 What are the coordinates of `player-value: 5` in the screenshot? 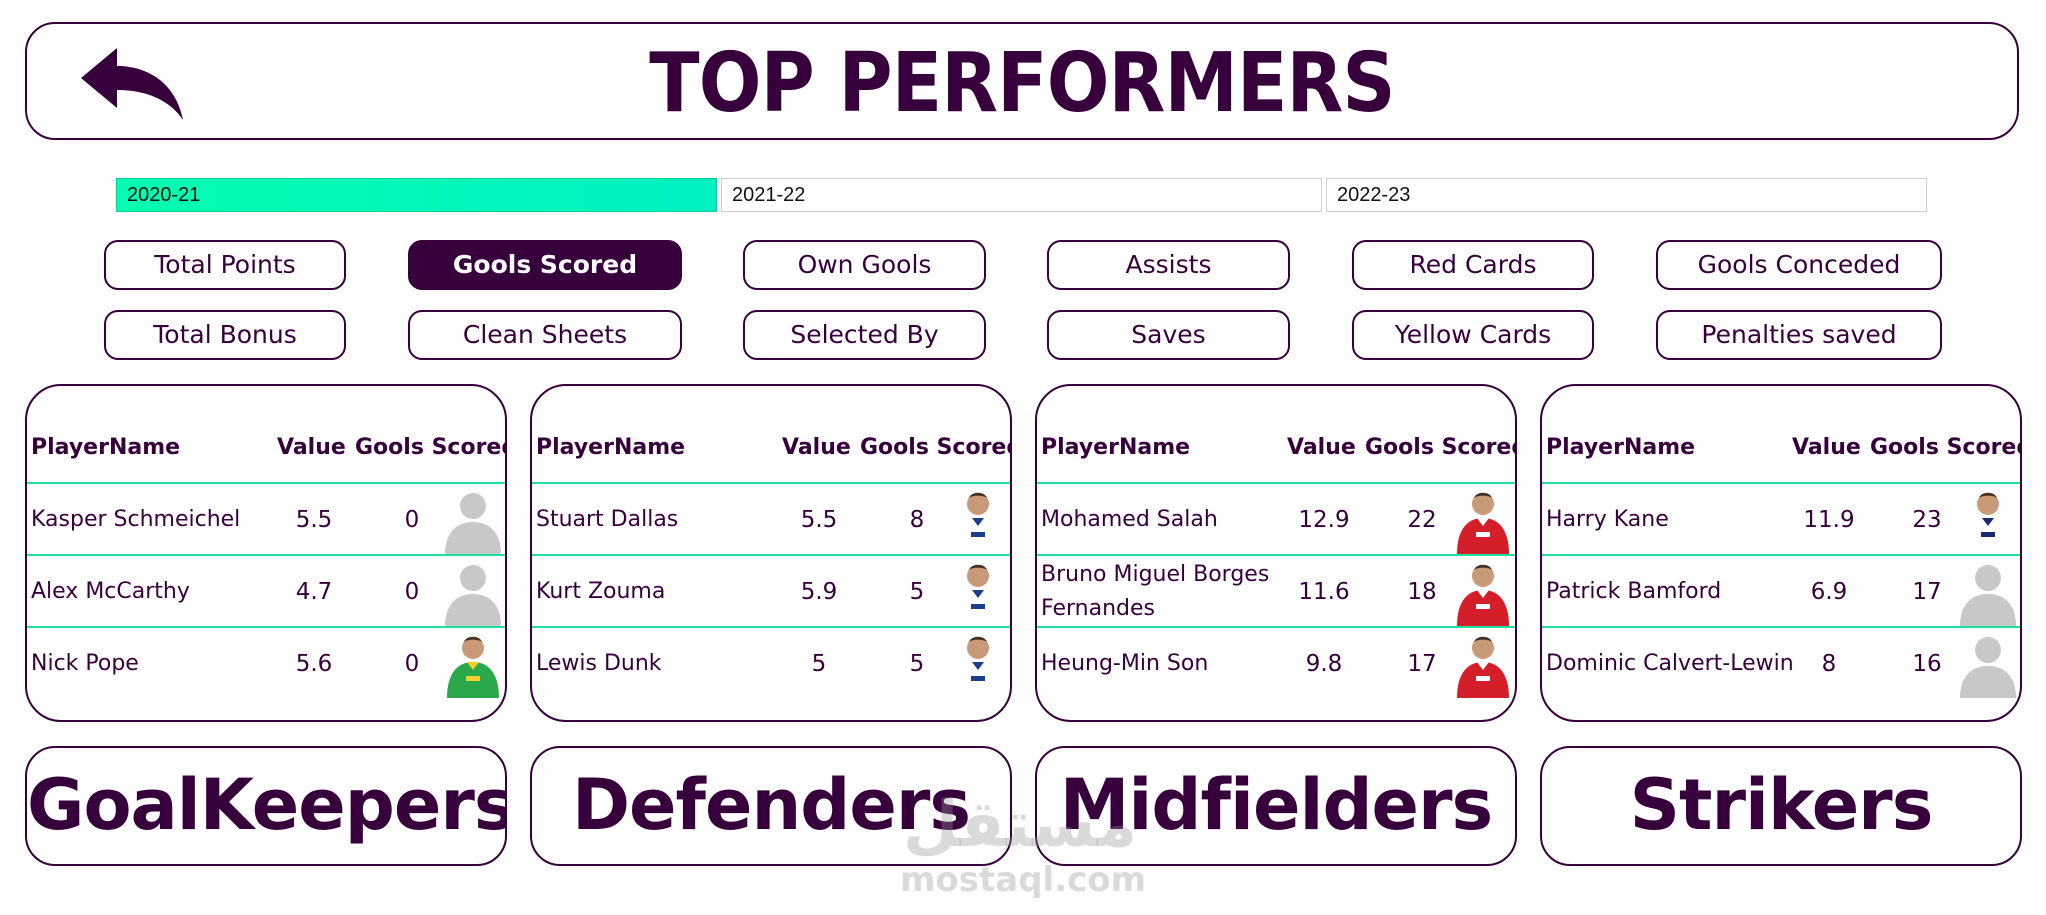 It's located at (819, 664).